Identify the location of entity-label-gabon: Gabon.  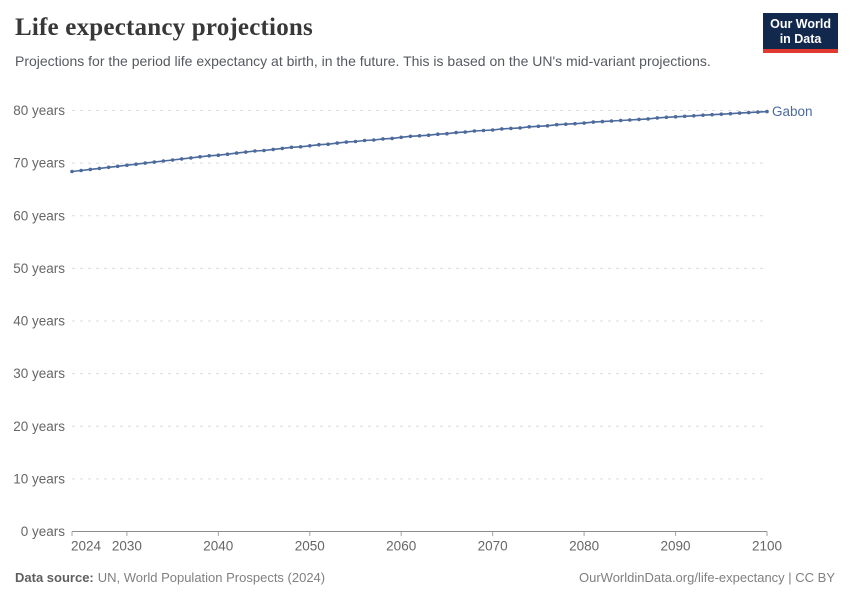
(792, 111).